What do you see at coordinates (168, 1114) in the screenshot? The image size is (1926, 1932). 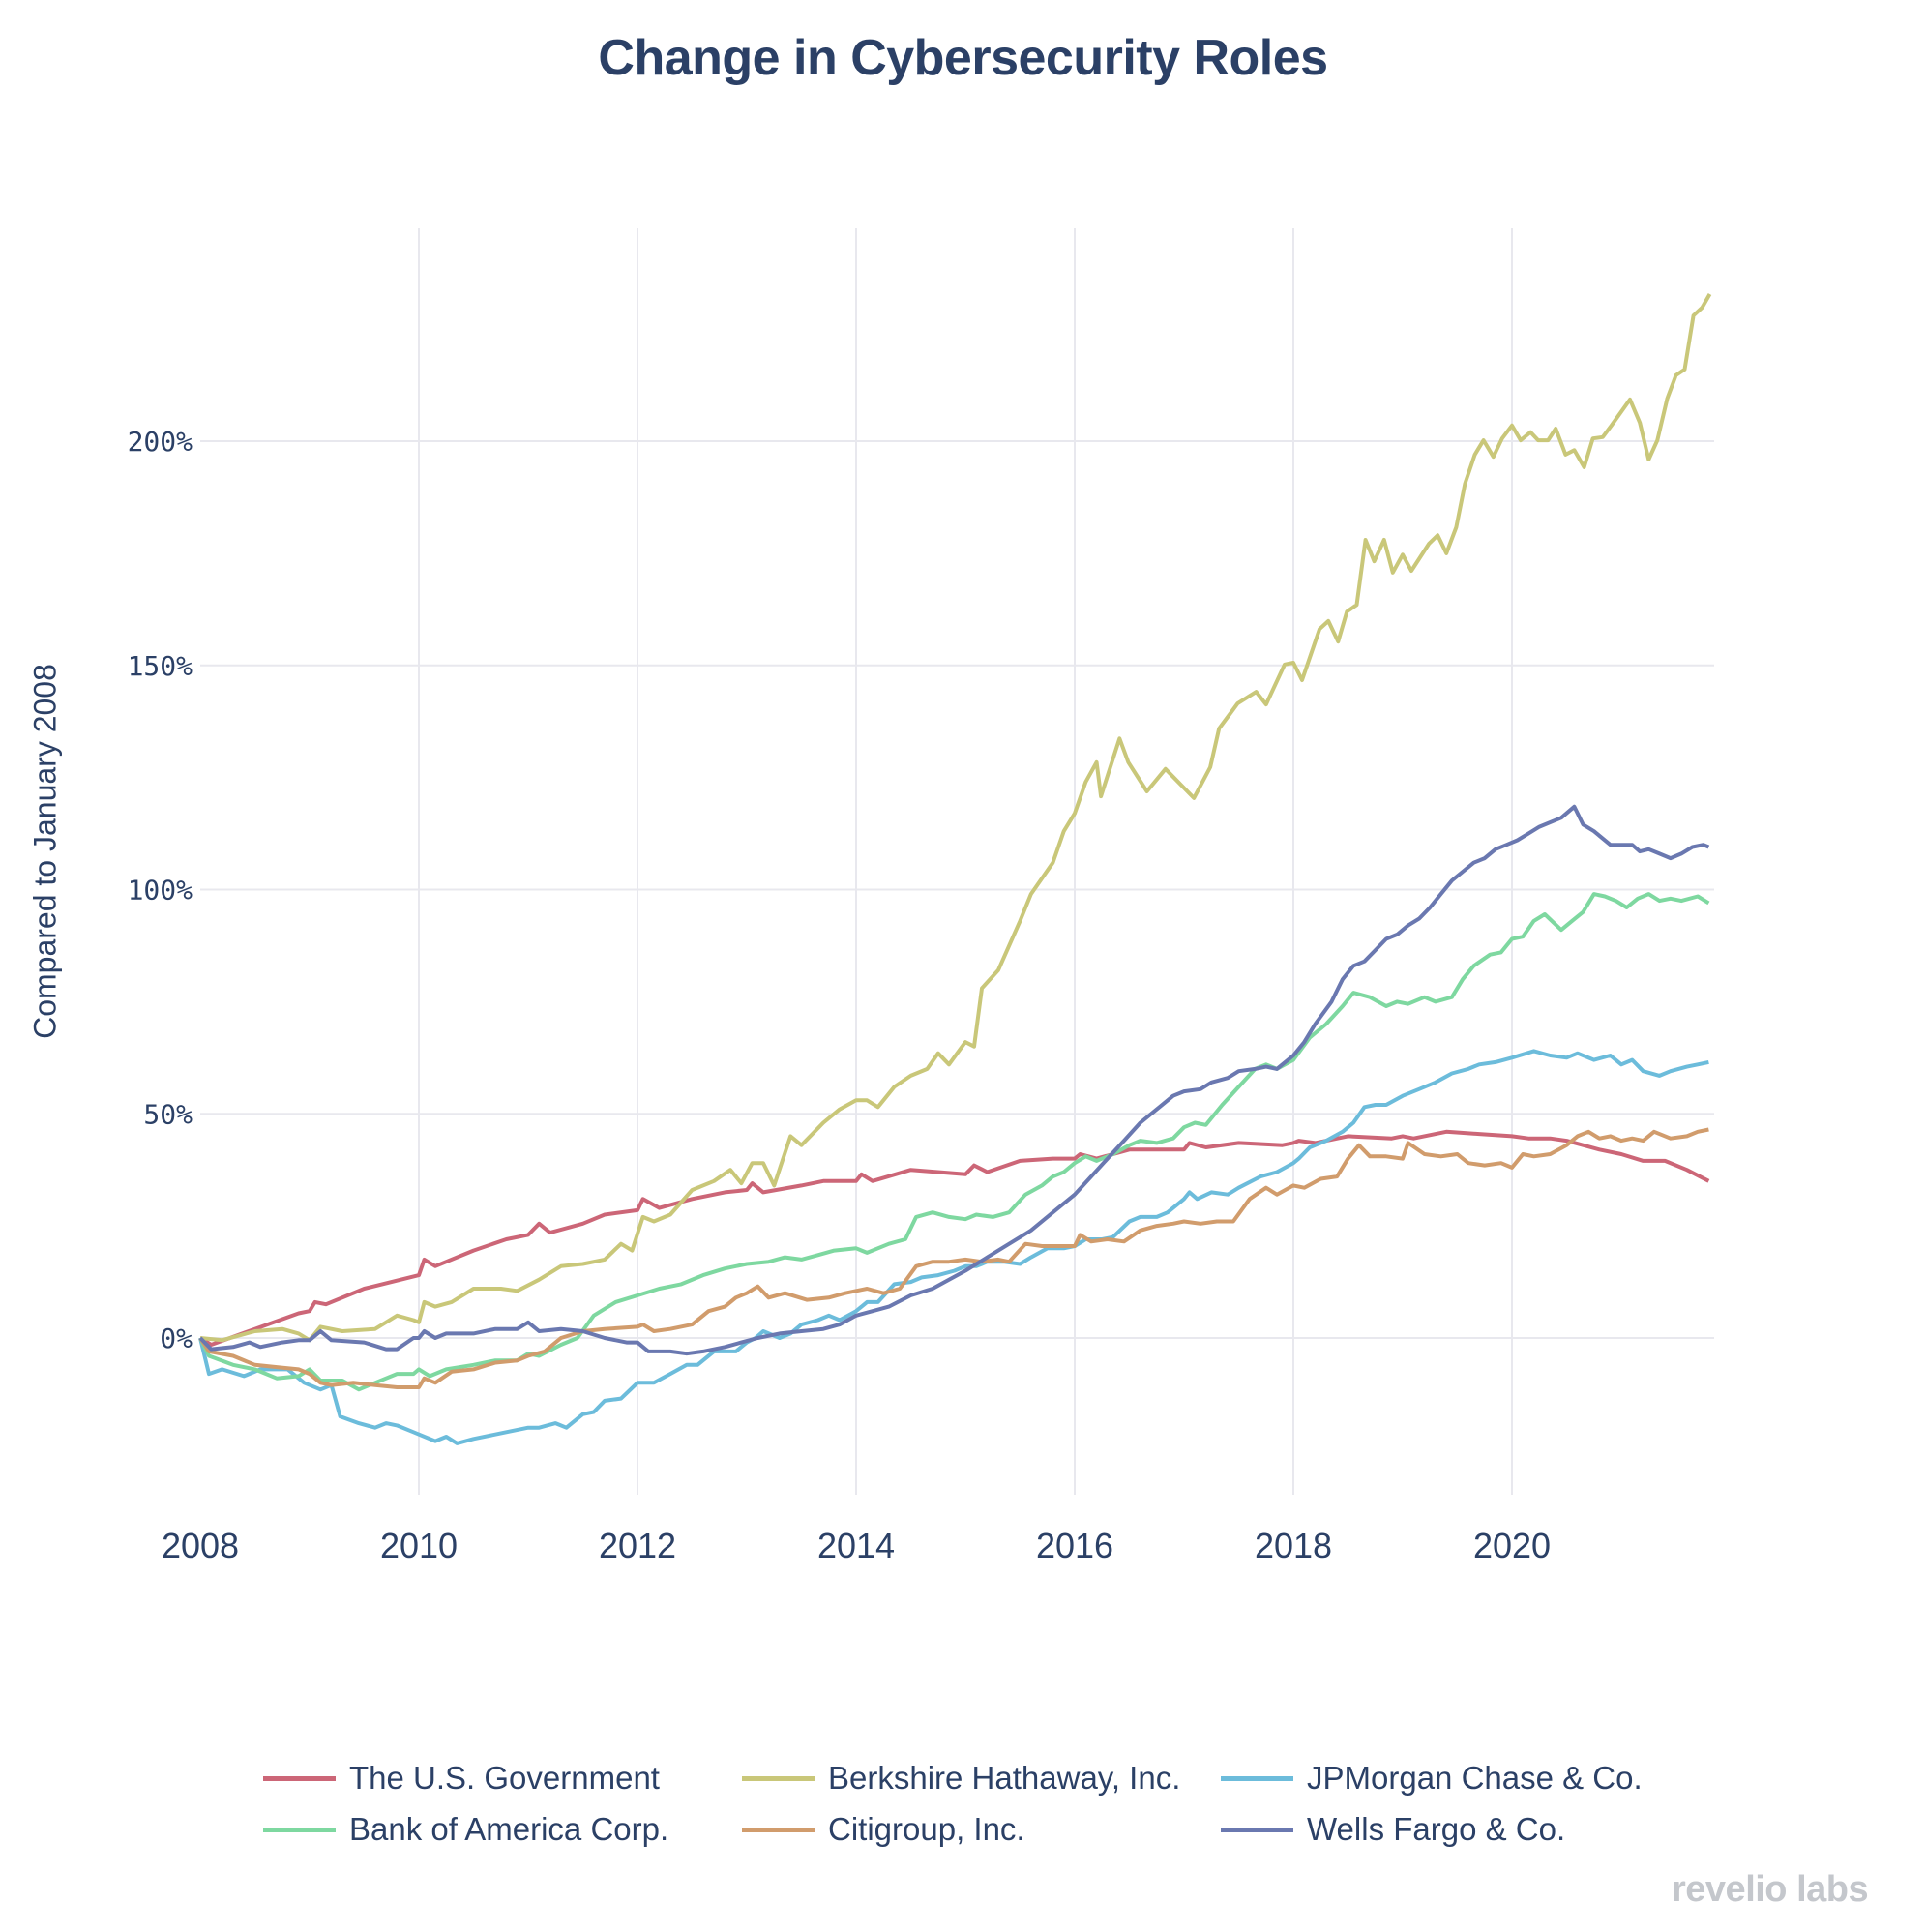 I see `y-tick-label: 50%` at bounding box center [168, 1114].